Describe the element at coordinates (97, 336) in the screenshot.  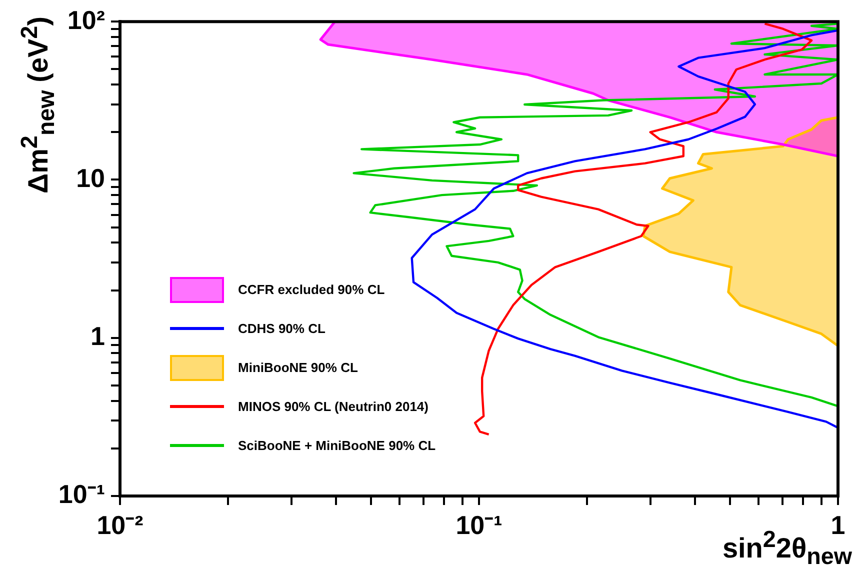
I see `y-tick-label: 1` at that location.